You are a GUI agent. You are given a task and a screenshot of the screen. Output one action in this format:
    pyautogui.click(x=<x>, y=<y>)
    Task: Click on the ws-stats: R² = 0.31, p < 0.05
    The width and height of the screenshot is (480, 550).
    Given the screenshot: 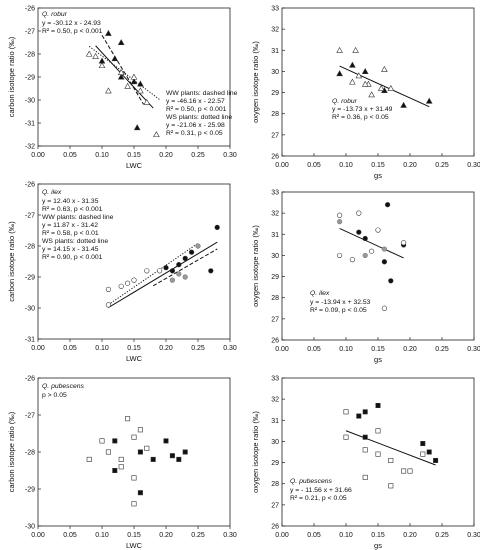 What is the action you would take?
    pyautogui.click(x=194, y=133)
    